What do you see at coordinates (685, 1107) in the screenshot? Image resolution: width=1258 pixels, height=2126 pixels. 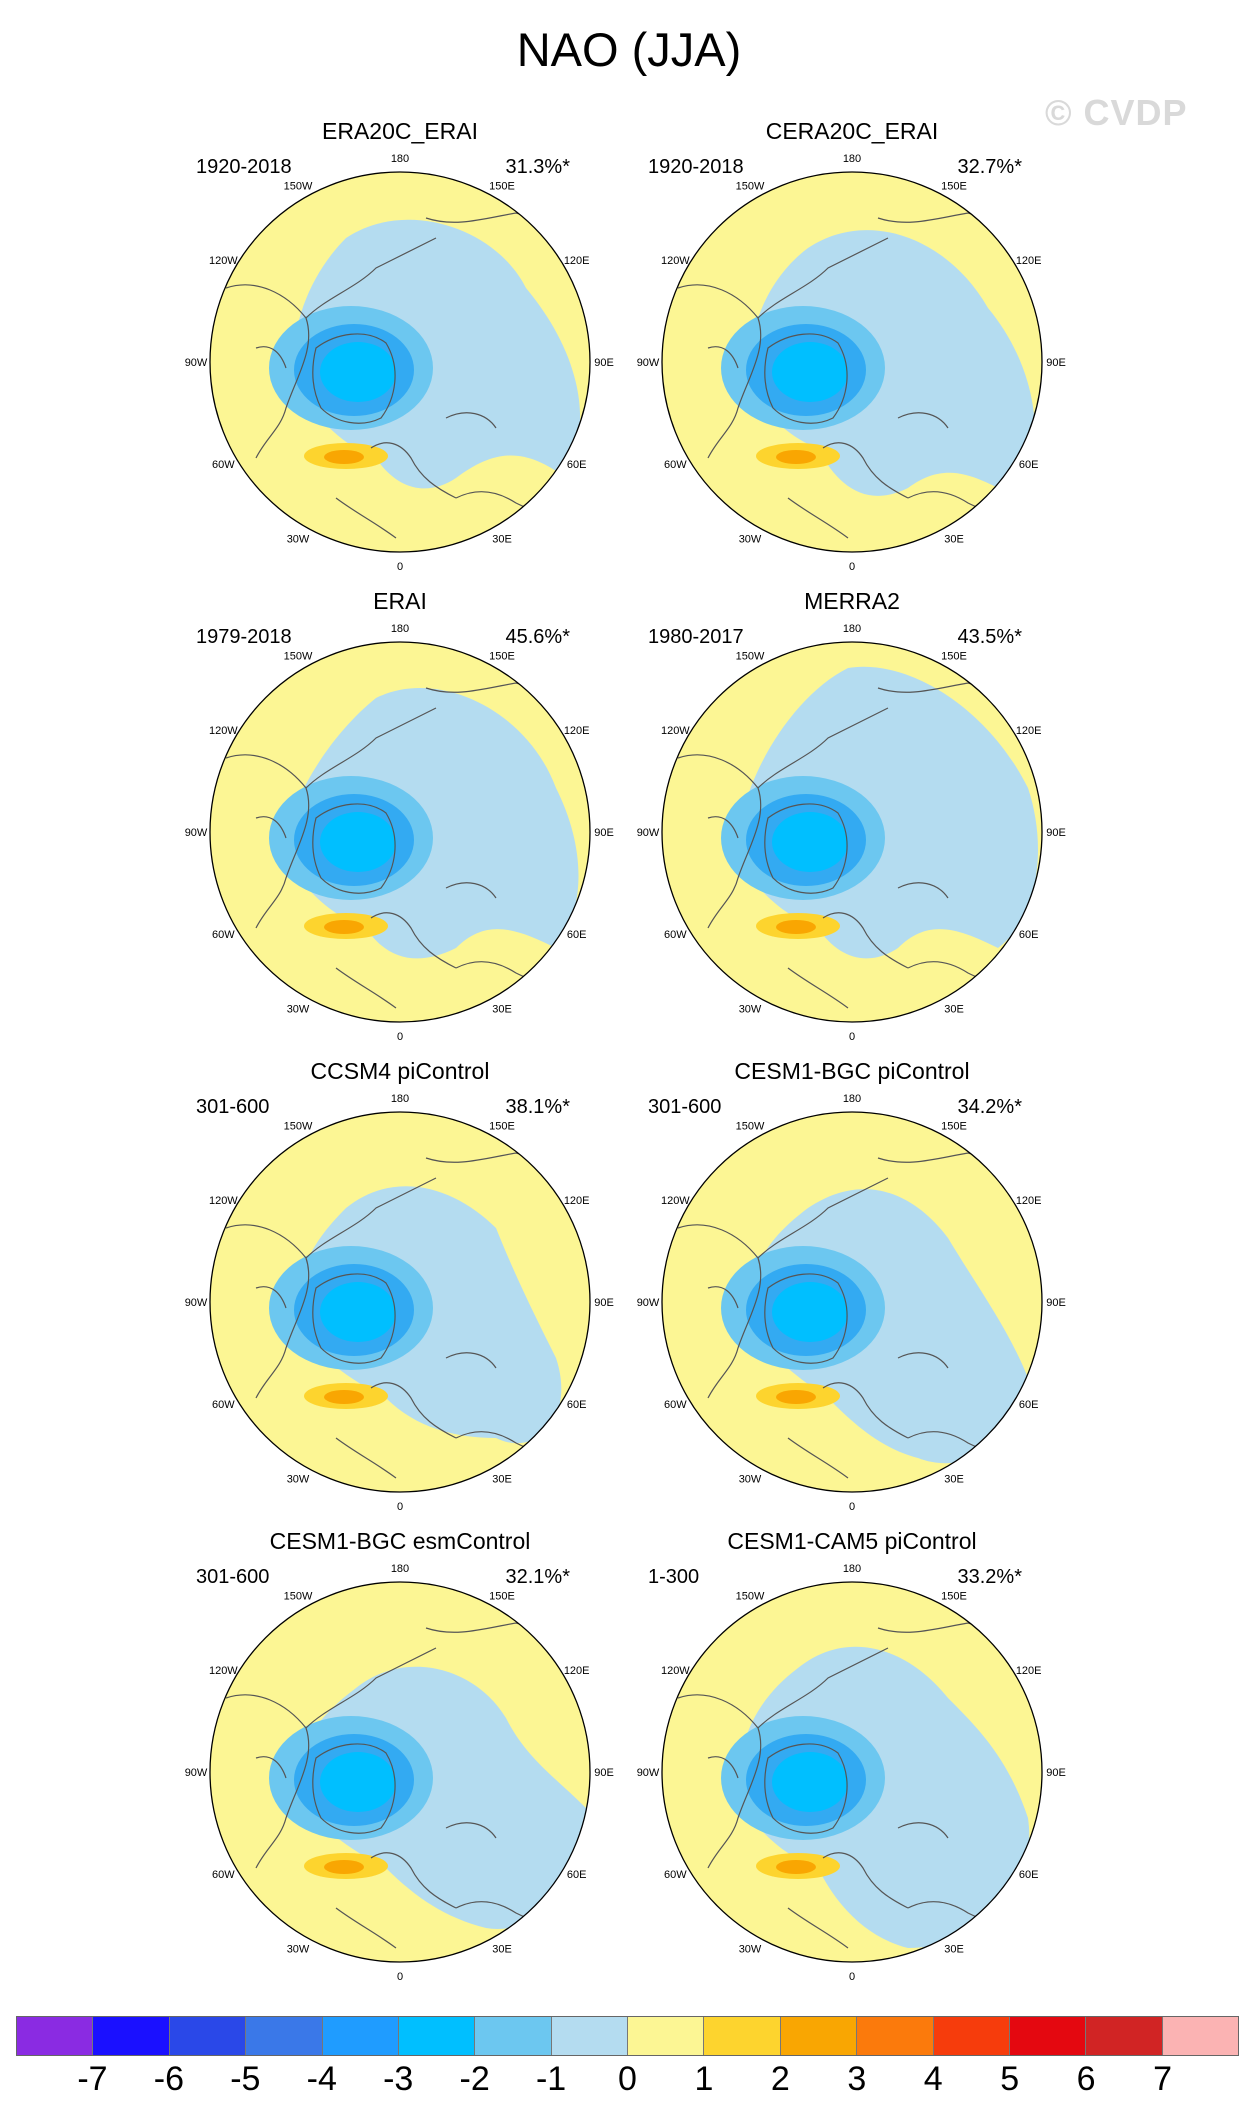 I see `panel-period: 301-600` at bounding box center [685, 1107].